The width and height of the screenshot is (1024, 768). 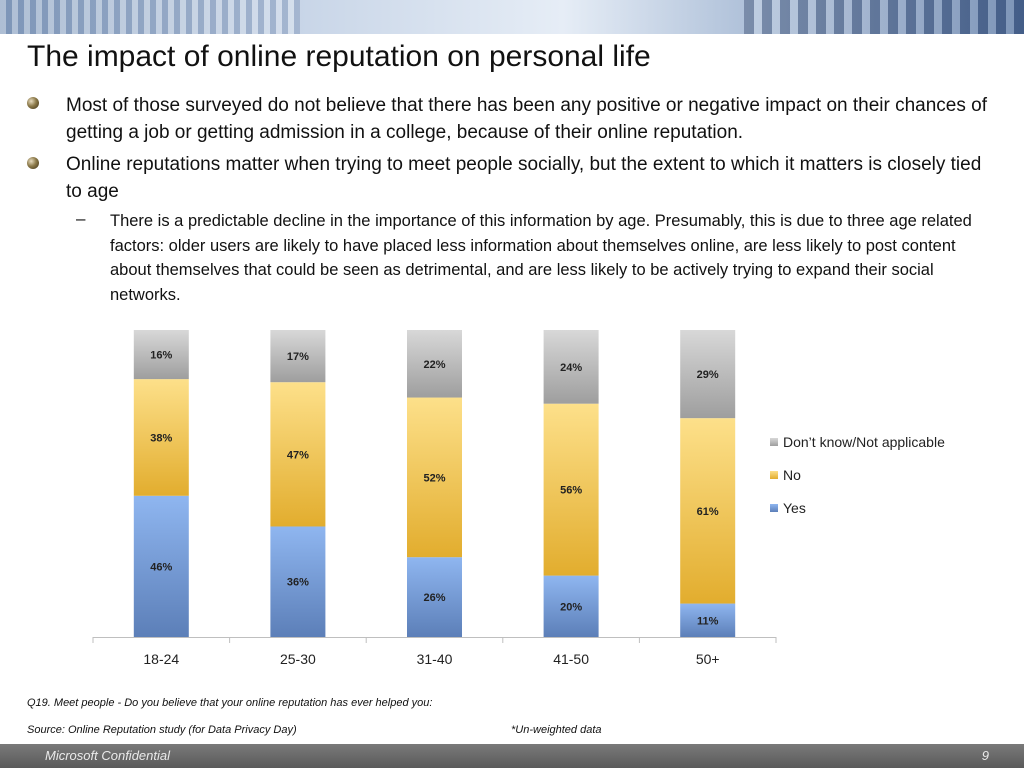 I want to click on legend-label: No, so click(x=792, y=475).